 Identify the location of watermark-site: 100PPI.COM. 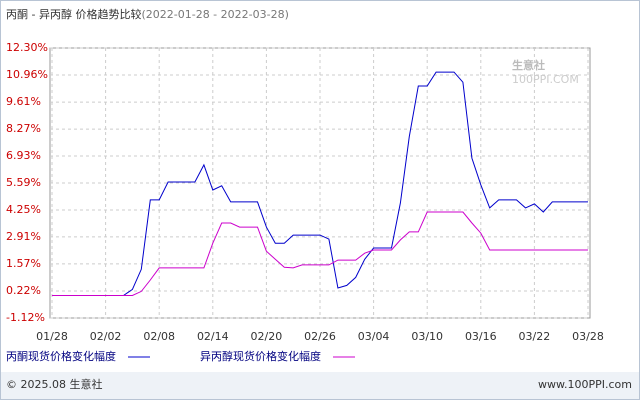
(545, 79).